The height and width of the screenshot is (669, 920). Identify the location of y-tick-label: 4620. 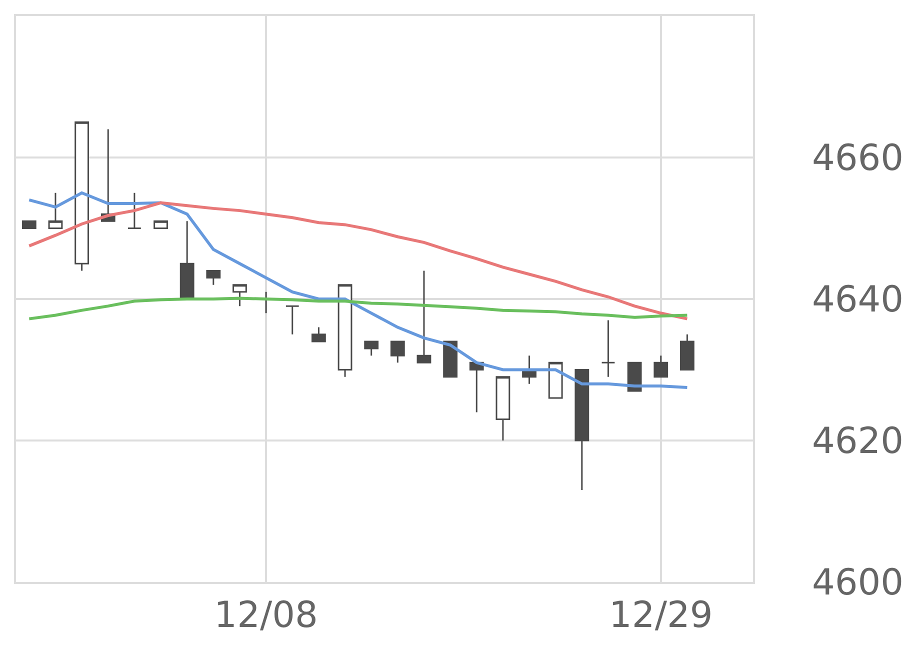
(858, 441).